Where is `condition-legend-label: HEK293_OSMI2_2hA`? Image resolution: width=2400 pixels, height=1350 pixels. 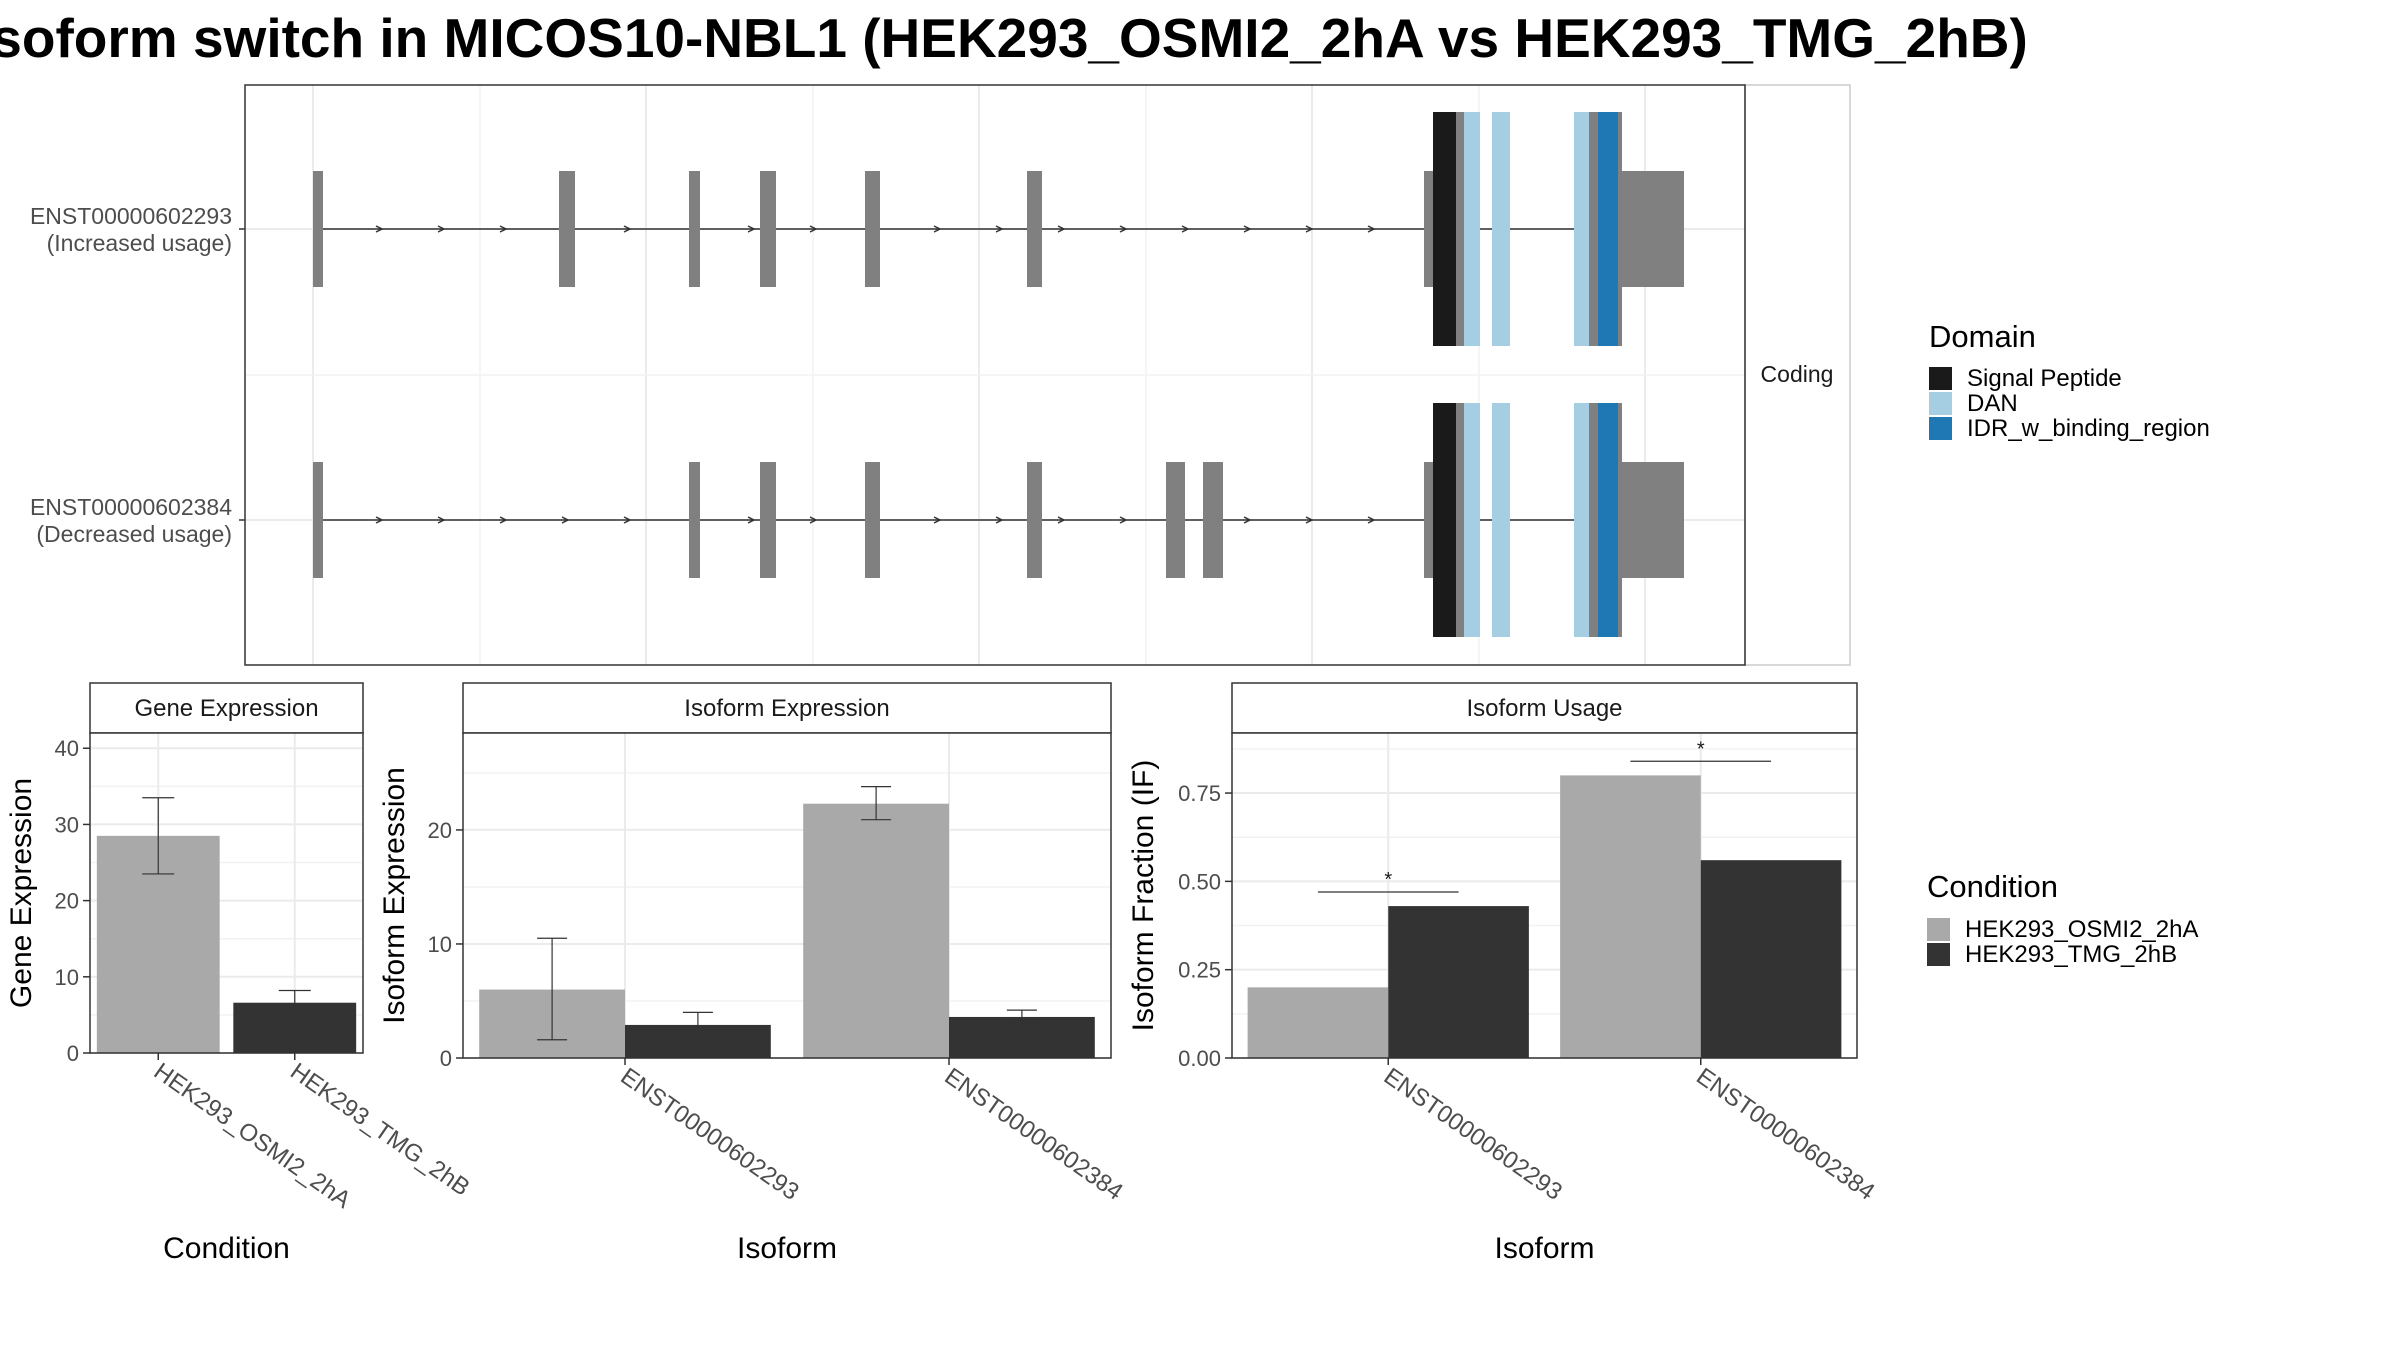 condition-legend-label: HEK293_OSMI2_2hA is located at coordinates (2081, 929).